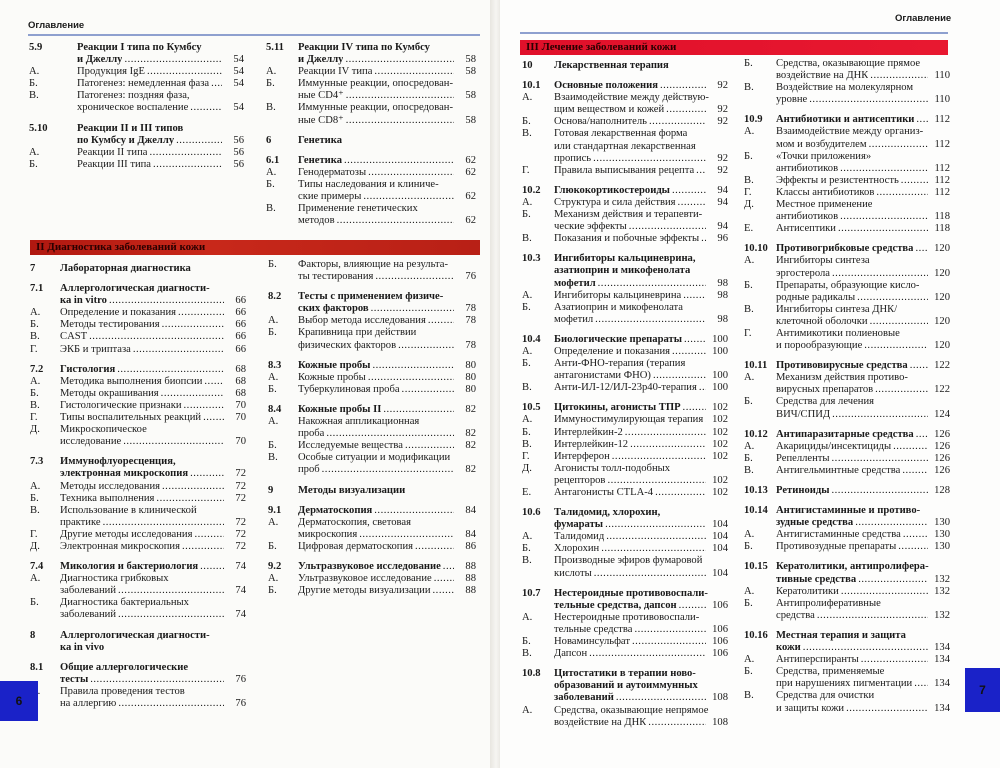 The width and height of the screenshot is (1000, 768). What do you see at coordinates (816, 579) in the screenshot?
I see `entry-title: тивные средства` at bounding box center [816, 579].